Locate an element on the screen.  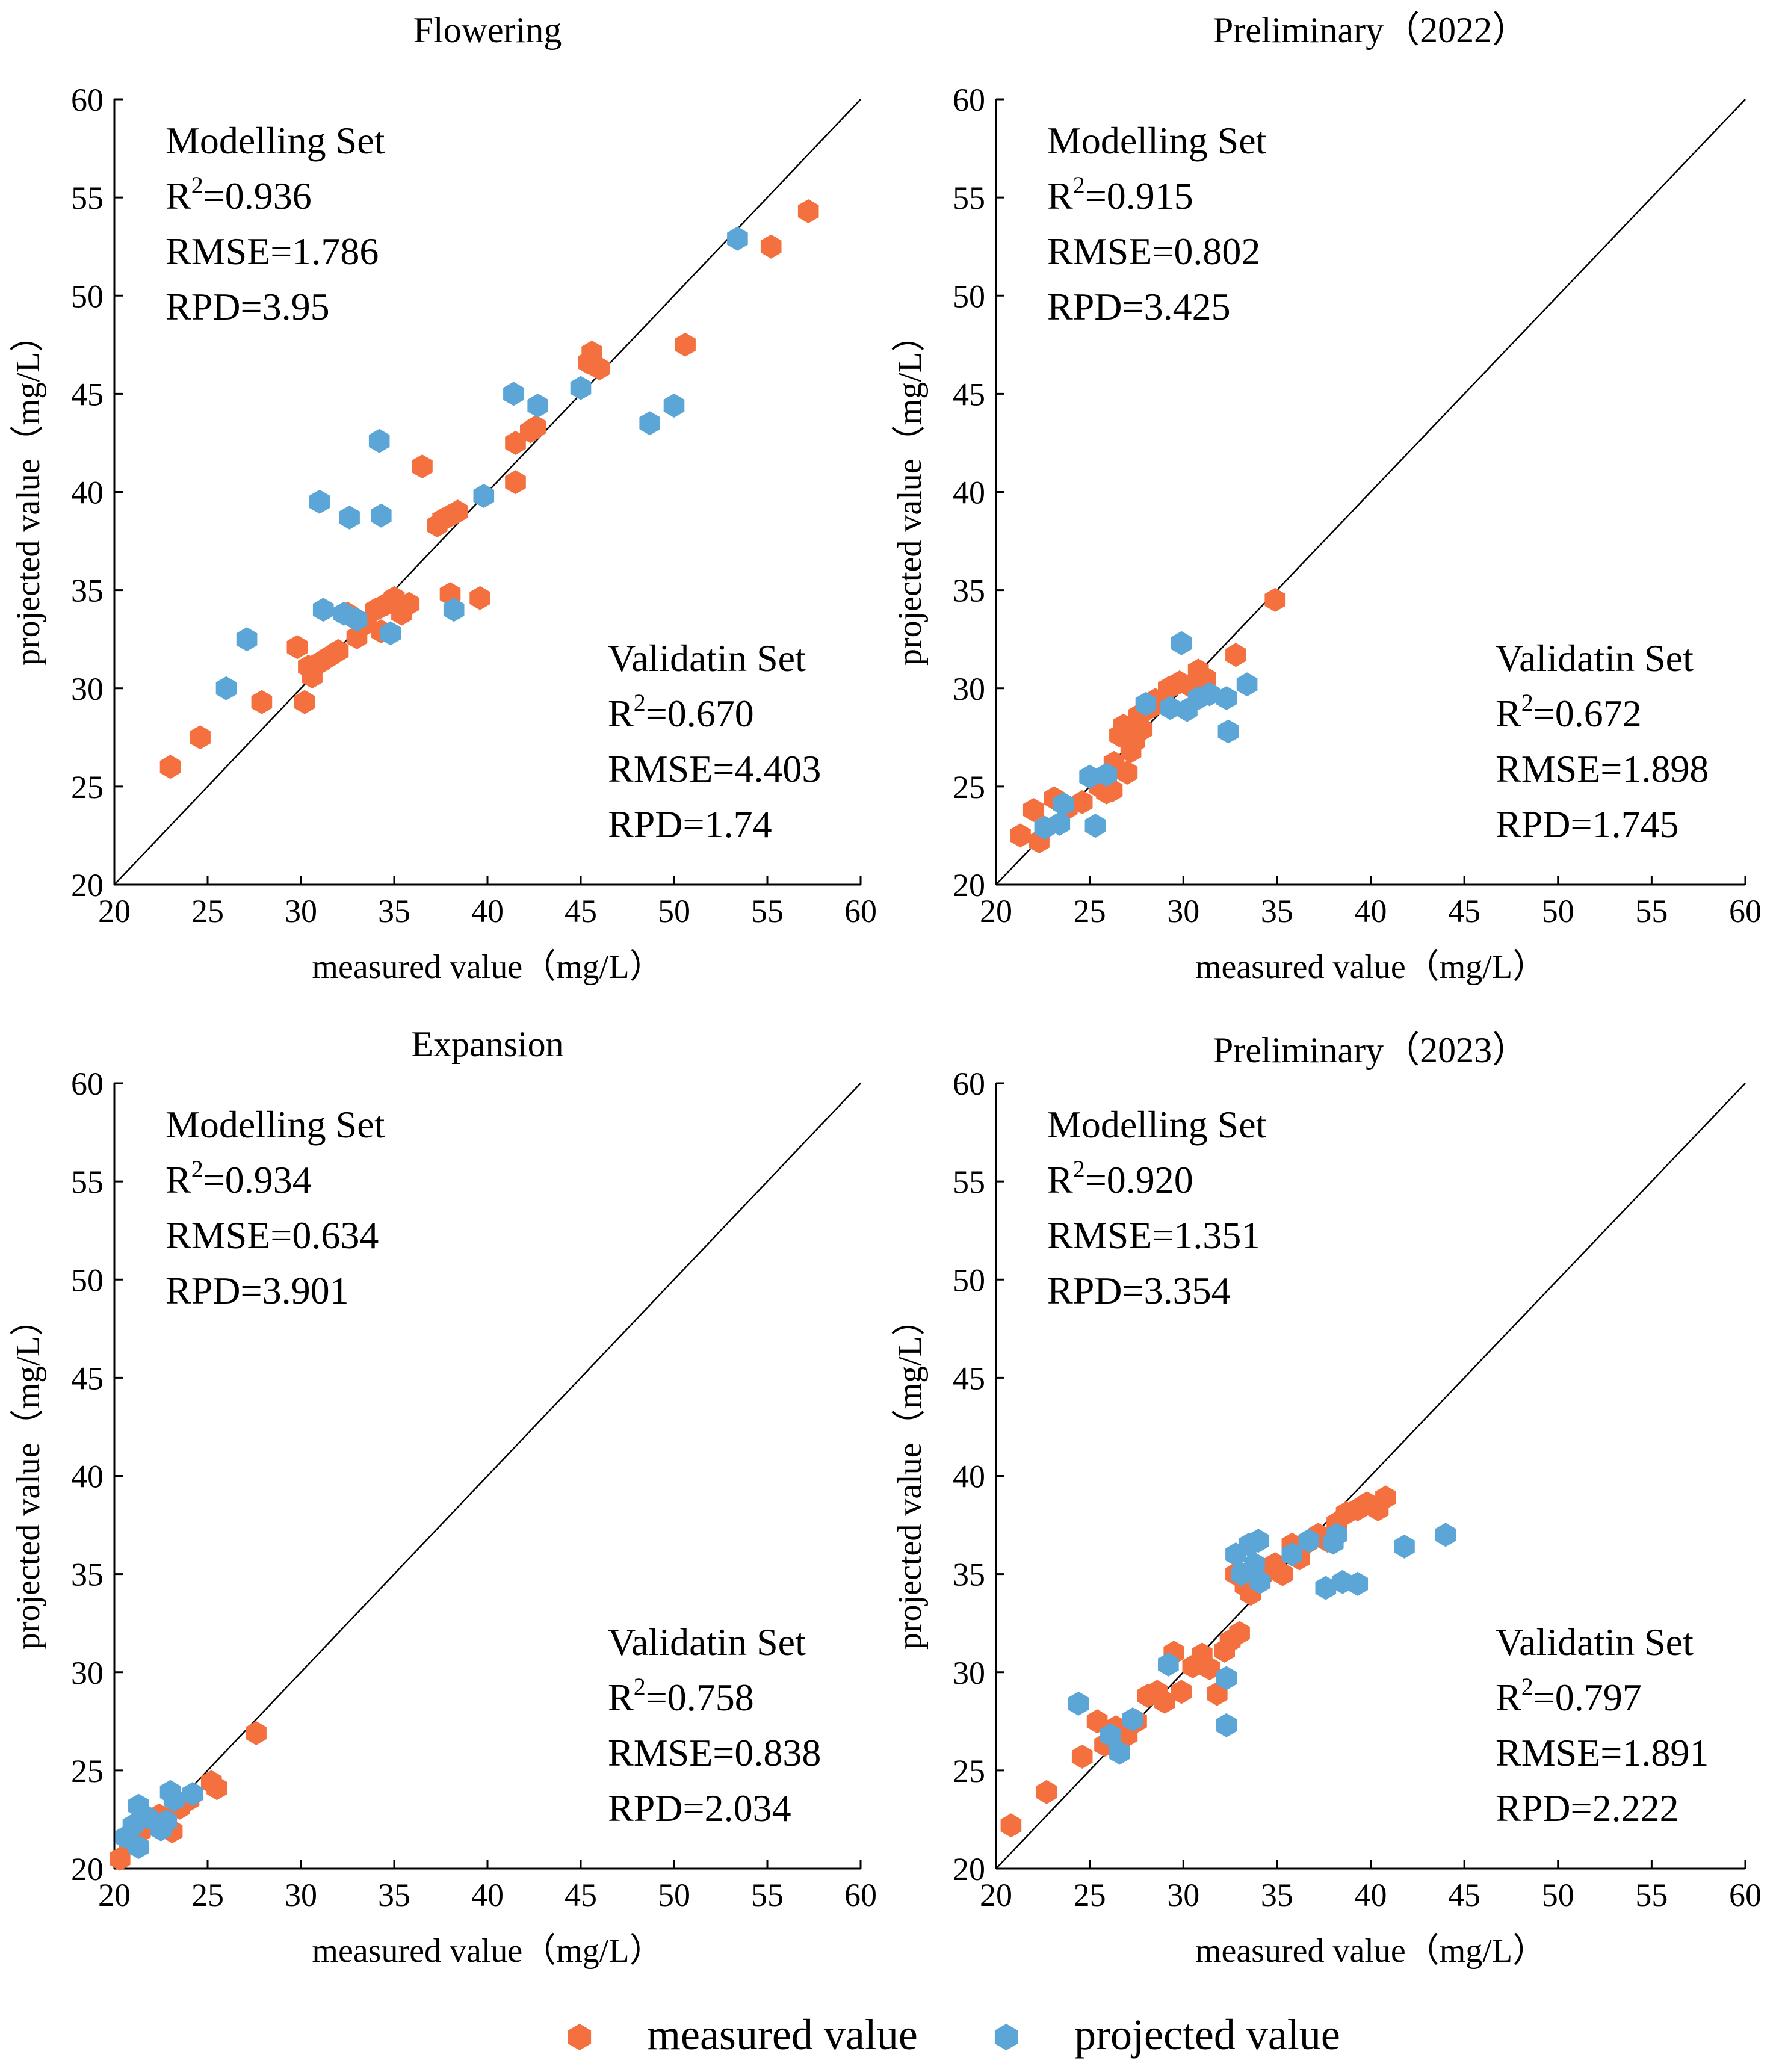
chart-title: Preliminary（2023） is located at coordinates (1370, 1050).